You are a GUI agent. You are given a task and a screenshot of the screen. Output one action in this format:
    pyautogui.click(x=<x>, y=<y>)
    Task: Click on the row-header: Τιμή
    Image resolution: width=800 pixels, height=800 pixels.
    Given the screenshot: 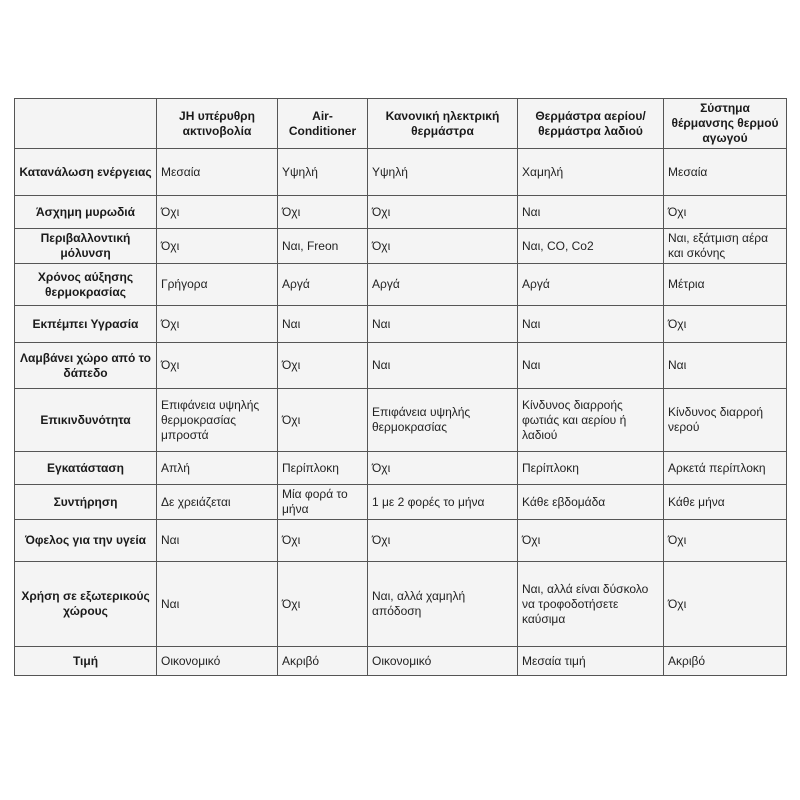 What is the action you would take?
    pyautogui.click(x=85, y=661)
    